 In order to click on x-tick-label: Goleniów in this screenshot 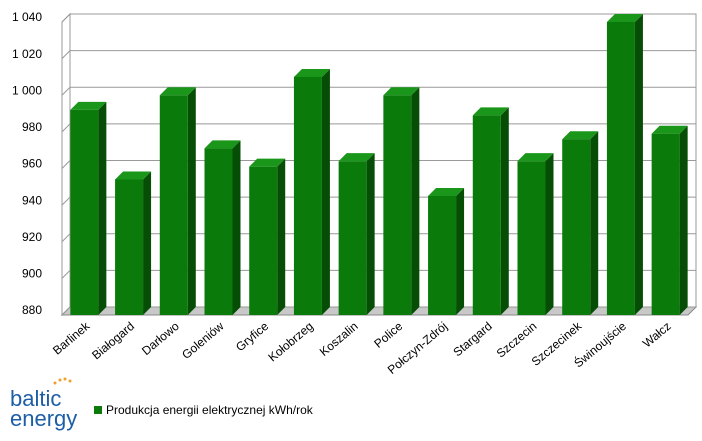, I will do `click(203, 340)`.